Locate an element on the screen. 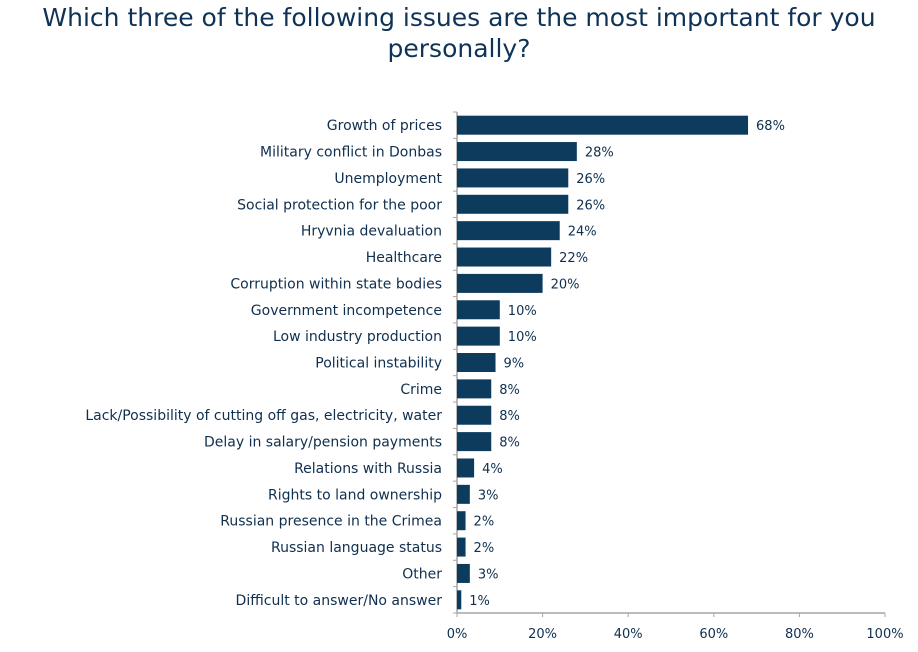  category-label: Political instability is located at coordinates (378, 364).